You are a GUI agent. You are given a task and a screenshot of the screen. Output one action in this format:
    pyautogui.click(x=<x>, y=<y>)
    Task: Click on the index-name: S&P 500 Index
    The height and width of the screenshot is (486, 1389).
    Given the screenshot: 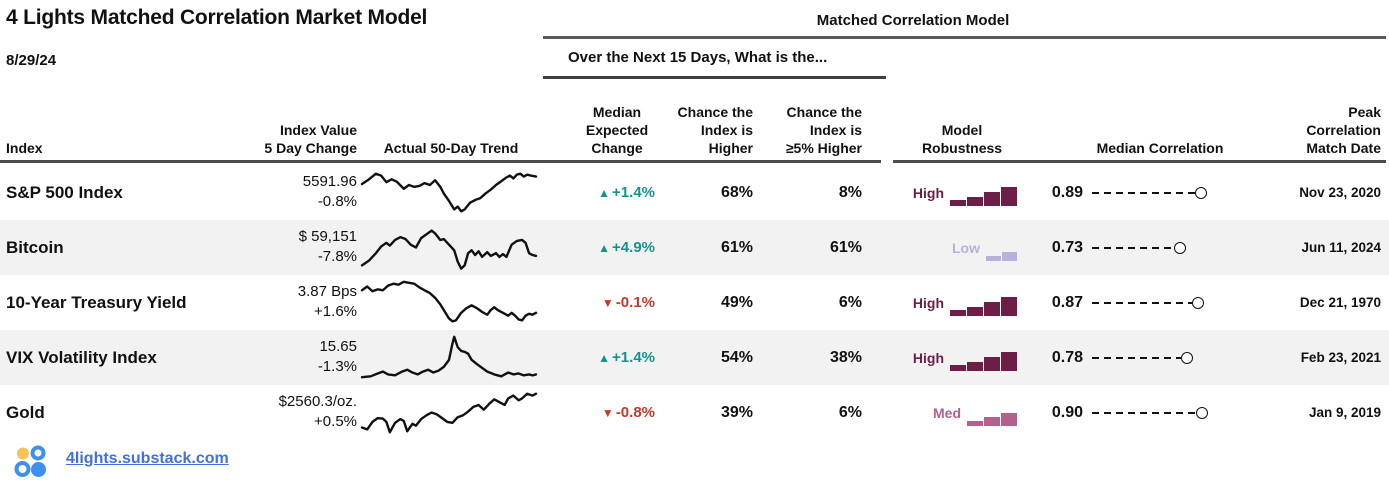 What is the action you would take?
    pyautogui.click(x=64, y=192)
    